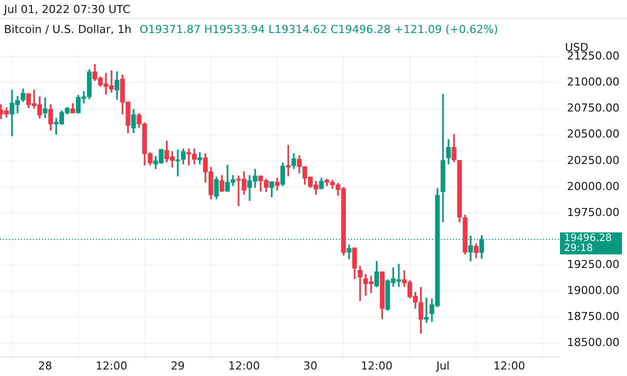 This screenshot has width=627, height=376. What do you see at coordinates (45, 365) in the screenshot?
I see `x-tick-label: 28` at bounding box center [45, 365].